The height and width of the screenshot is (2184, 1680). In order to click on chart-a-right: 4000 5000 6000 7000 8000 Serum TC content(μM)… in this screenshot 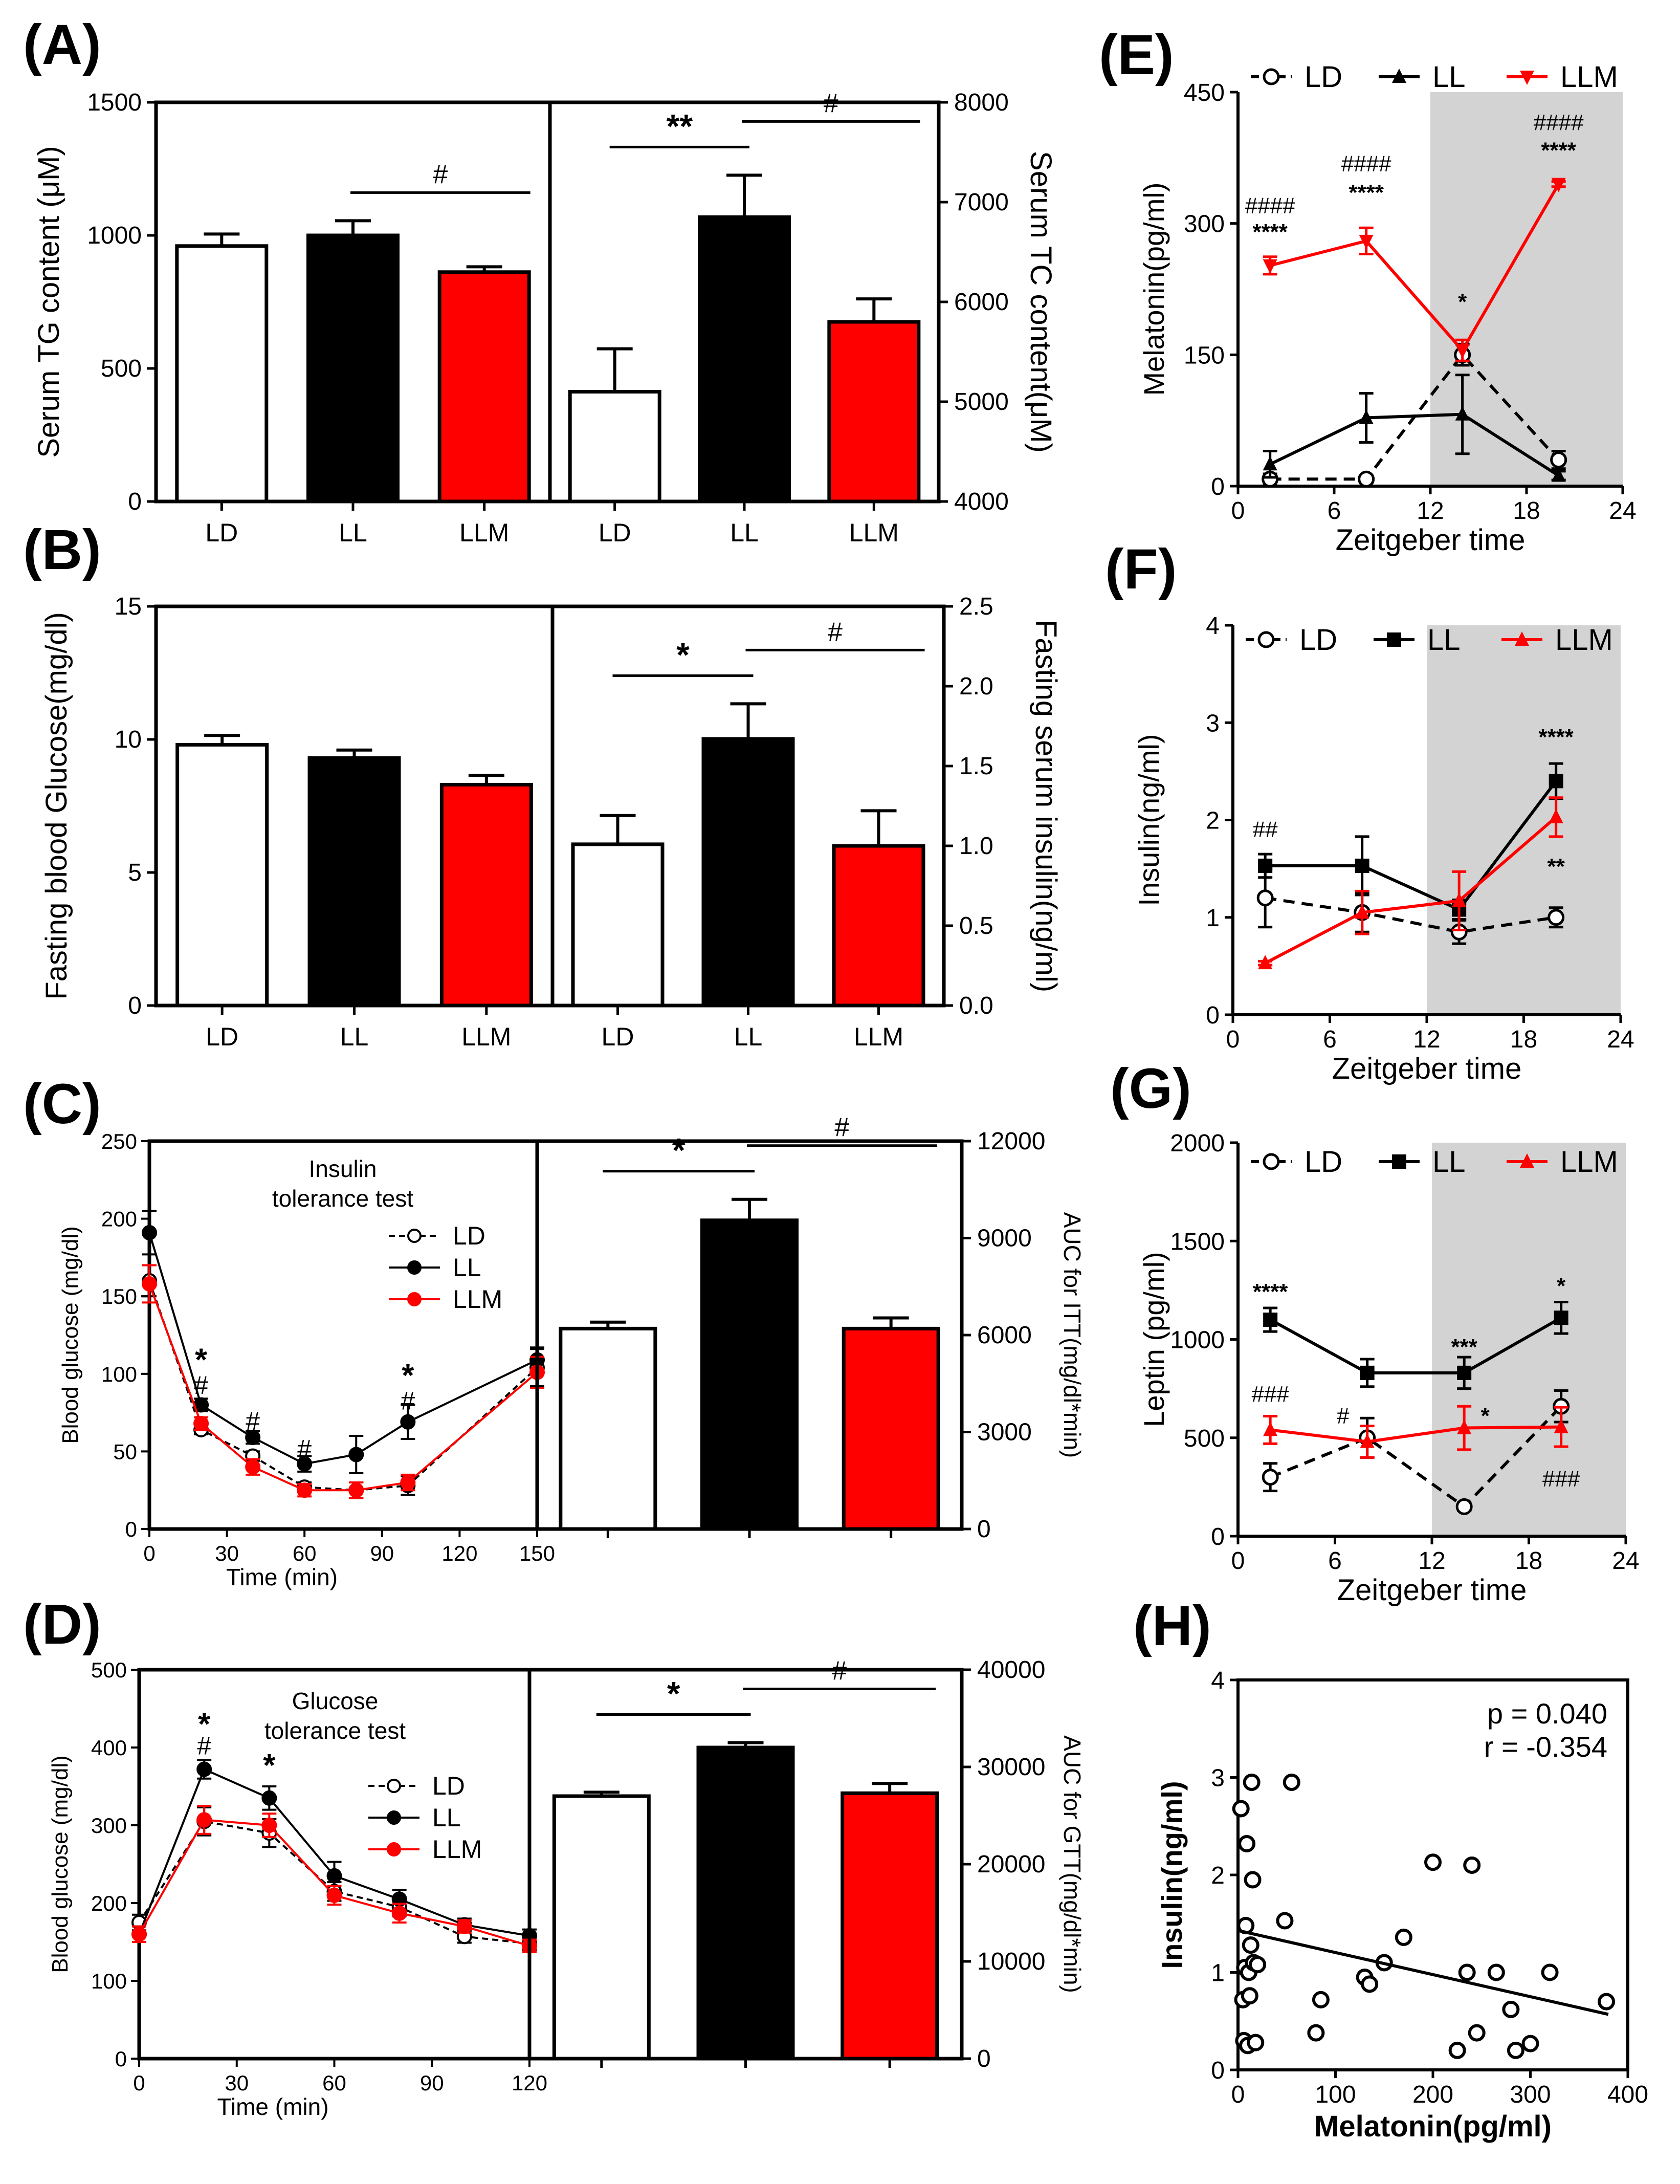, I will do `click(802, 318)`.